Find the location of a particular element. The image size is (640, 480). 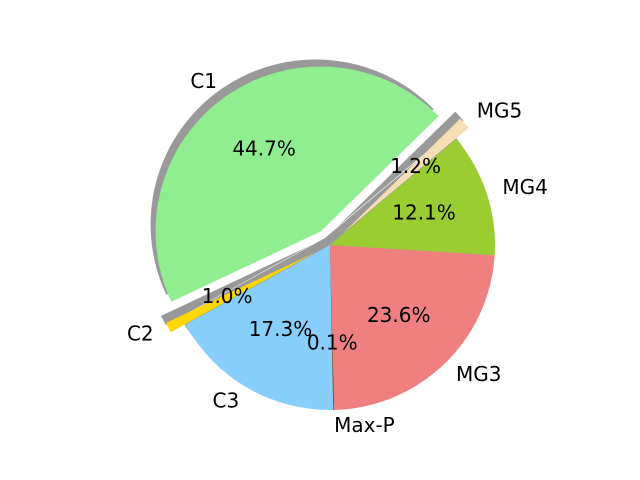

slice-value-label-max-p: 0.1% is located at coordinates (332, 342).